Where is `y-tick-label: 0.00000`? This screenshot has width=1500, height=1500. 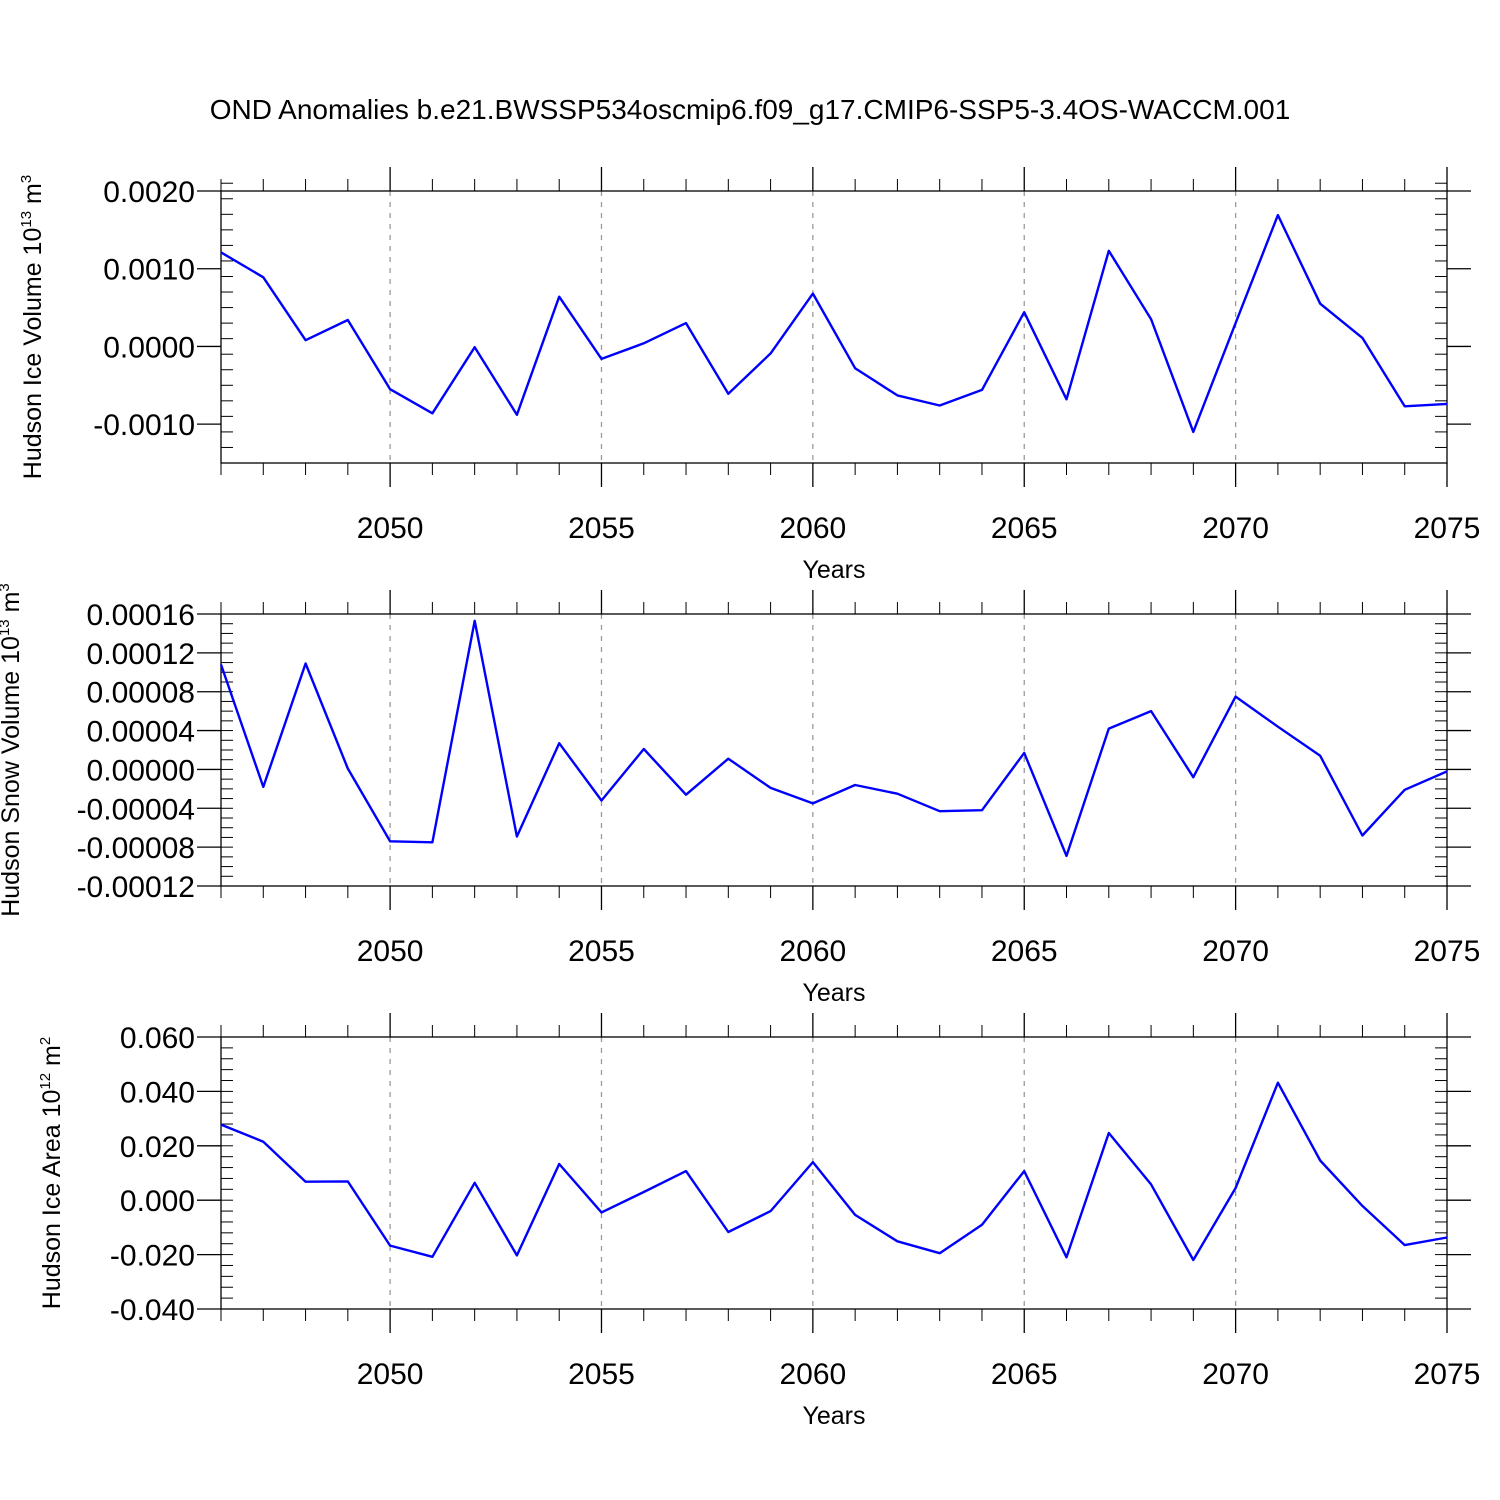 y-tick-label: 0.00000 is located at coordinates (141, 770).